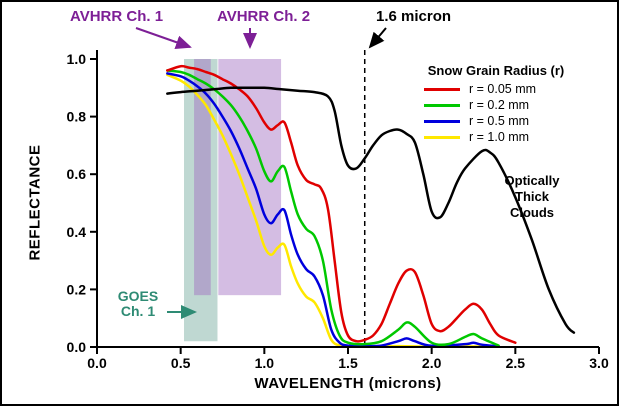 This screenshot has width=619, height=406. What do you see at coordinates (414, 16) in the screenshot?
I see `micron-16-label: 1.6 micron` at bounding box center [414, 16].